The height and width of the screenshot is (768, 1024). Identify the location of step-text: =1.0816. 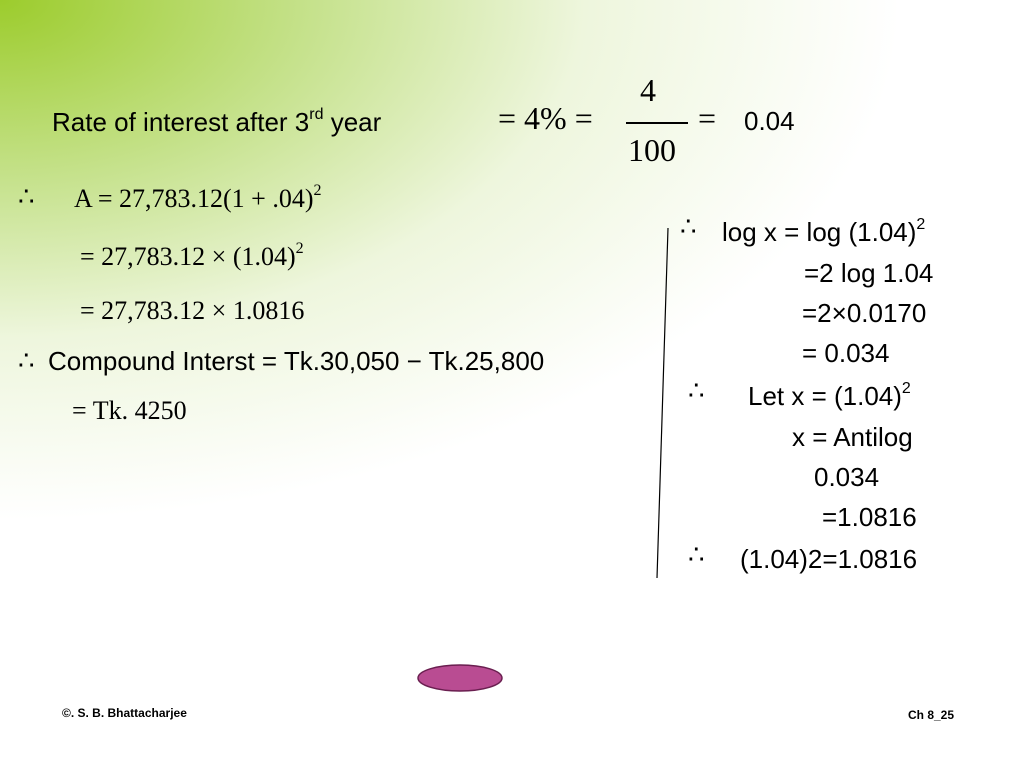
(869, 517).